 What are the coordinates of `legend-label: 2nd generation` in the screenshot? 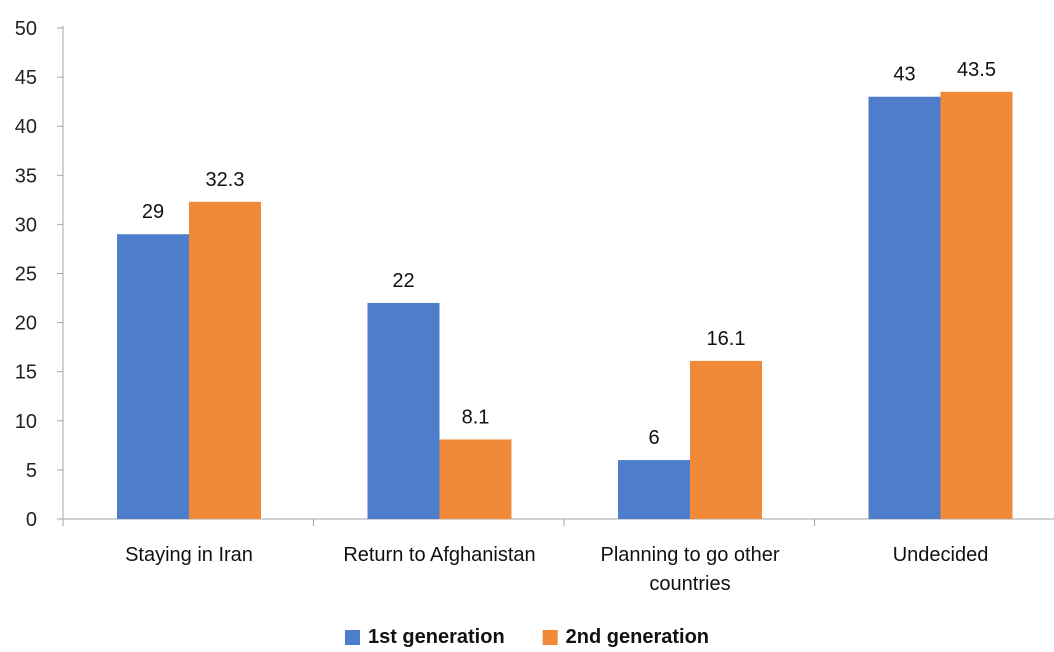 It's located at (637, 637).